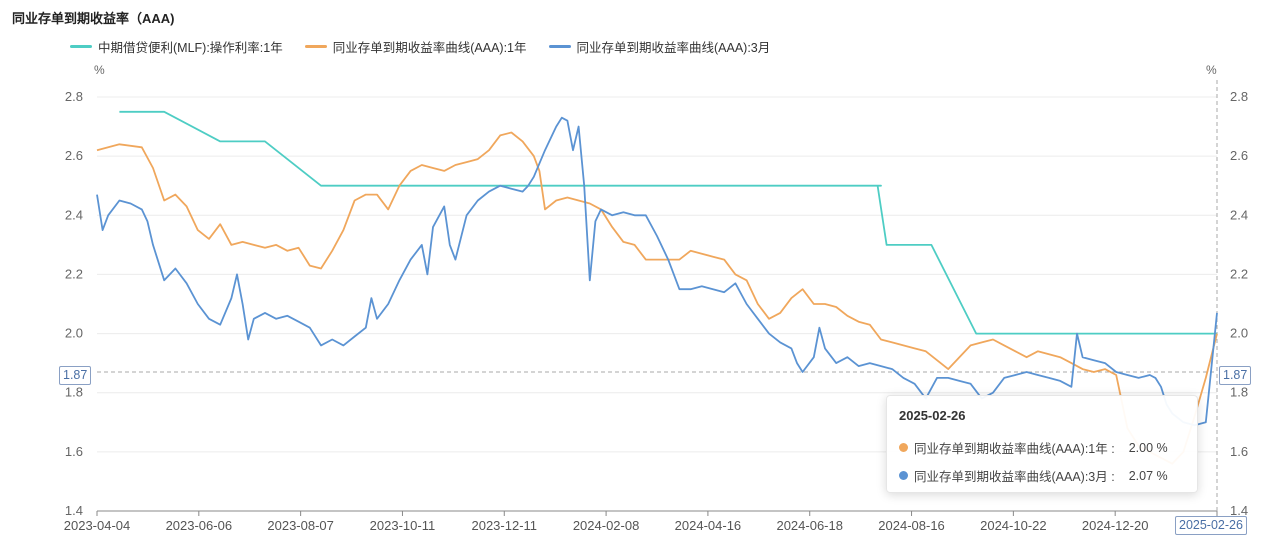  What do you see at coordinates (1239, 451) in the screenshot?
I see `y-tick-label-right: 1.6` at bounding box center [1239, 451].